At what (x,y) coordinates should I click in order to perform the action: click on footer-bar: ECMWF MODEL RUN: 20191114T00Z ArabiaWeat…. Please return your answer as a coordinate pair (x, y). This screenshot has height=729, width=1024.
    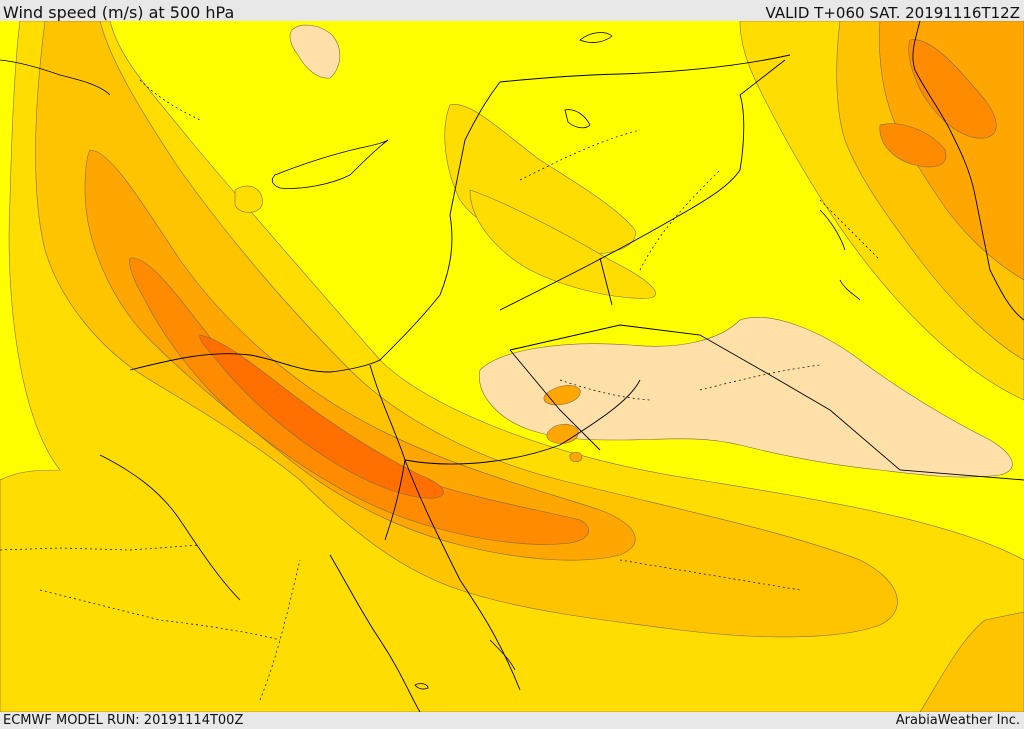
    Looking at the image, I should click on (512, 720).